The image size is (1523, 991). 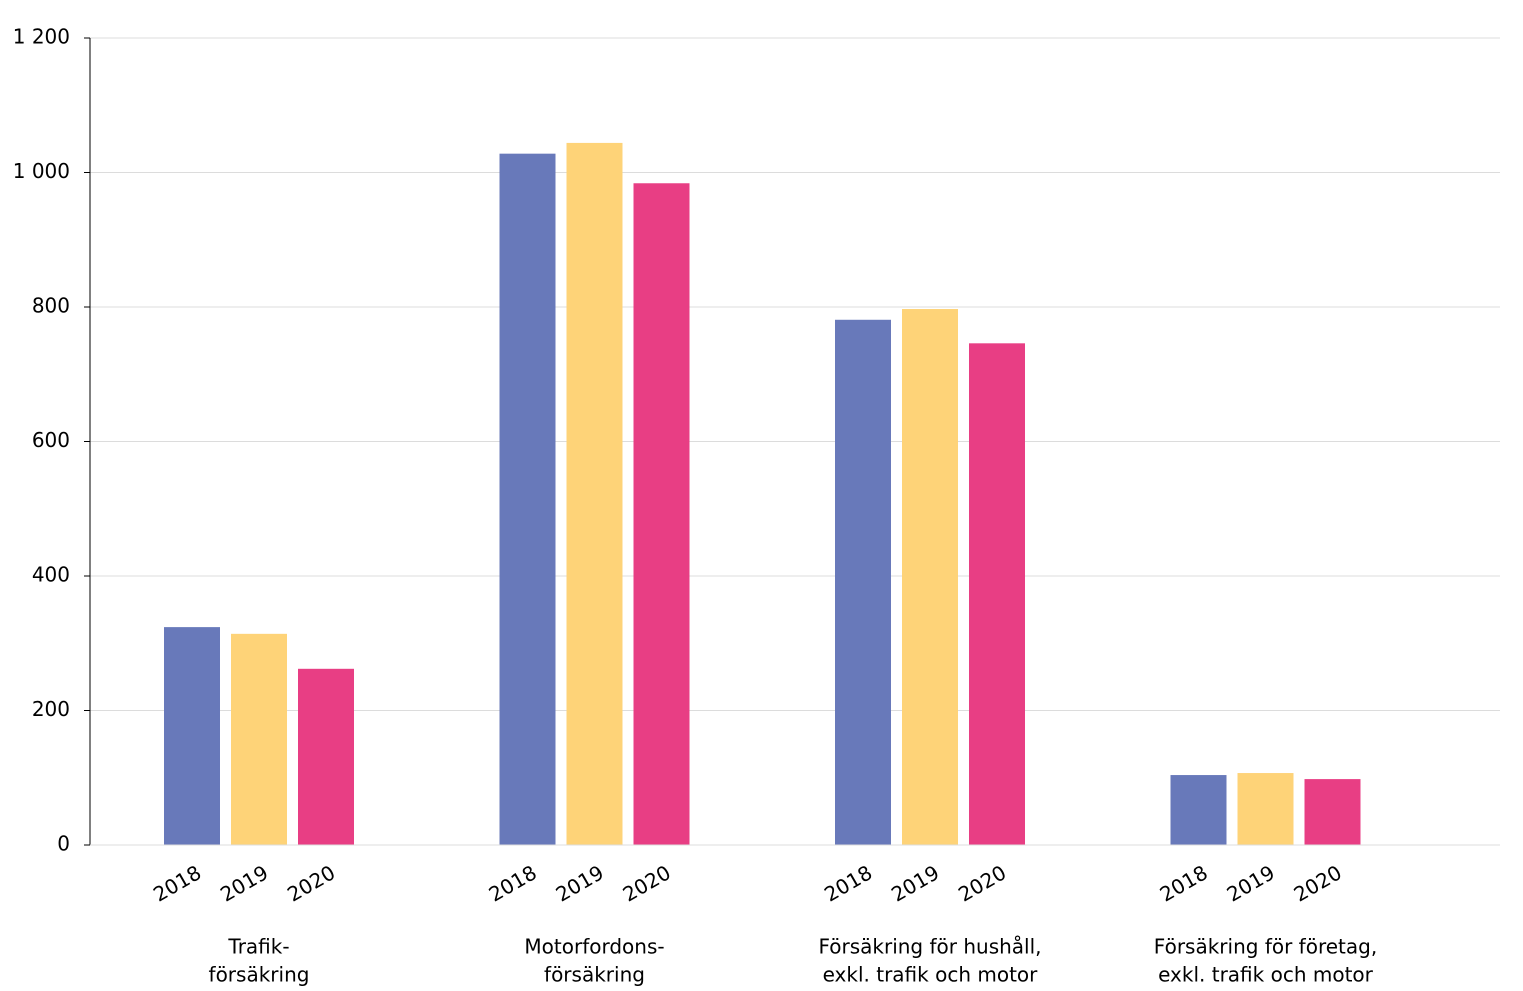 What do you see at coordinates (63, 844) in the screenshot?
I see `y-tick-label: 0` at bounding box center [63, 844].